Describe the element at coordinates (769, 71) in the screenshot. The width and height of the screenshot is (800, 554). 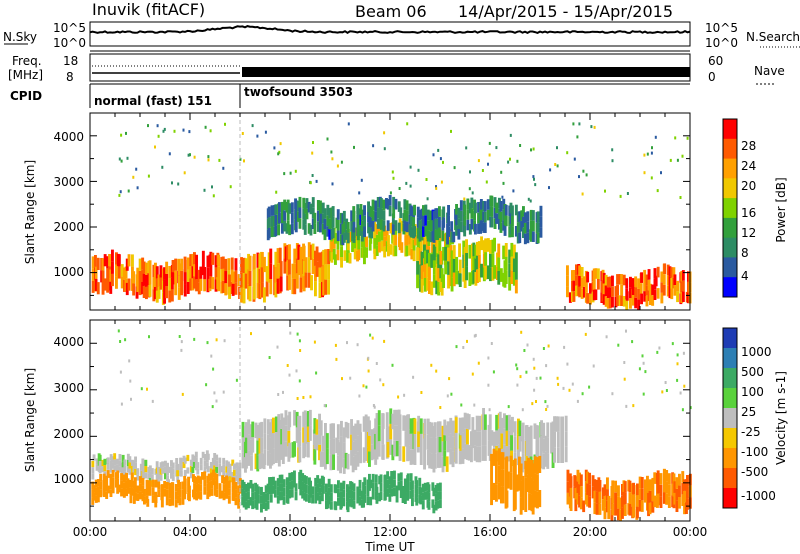
I see `nave-label: Nave` at that location.